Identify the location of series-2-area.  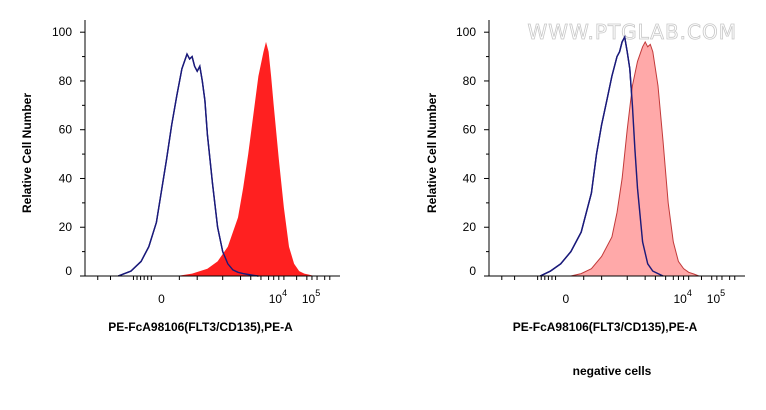
(245, 159).